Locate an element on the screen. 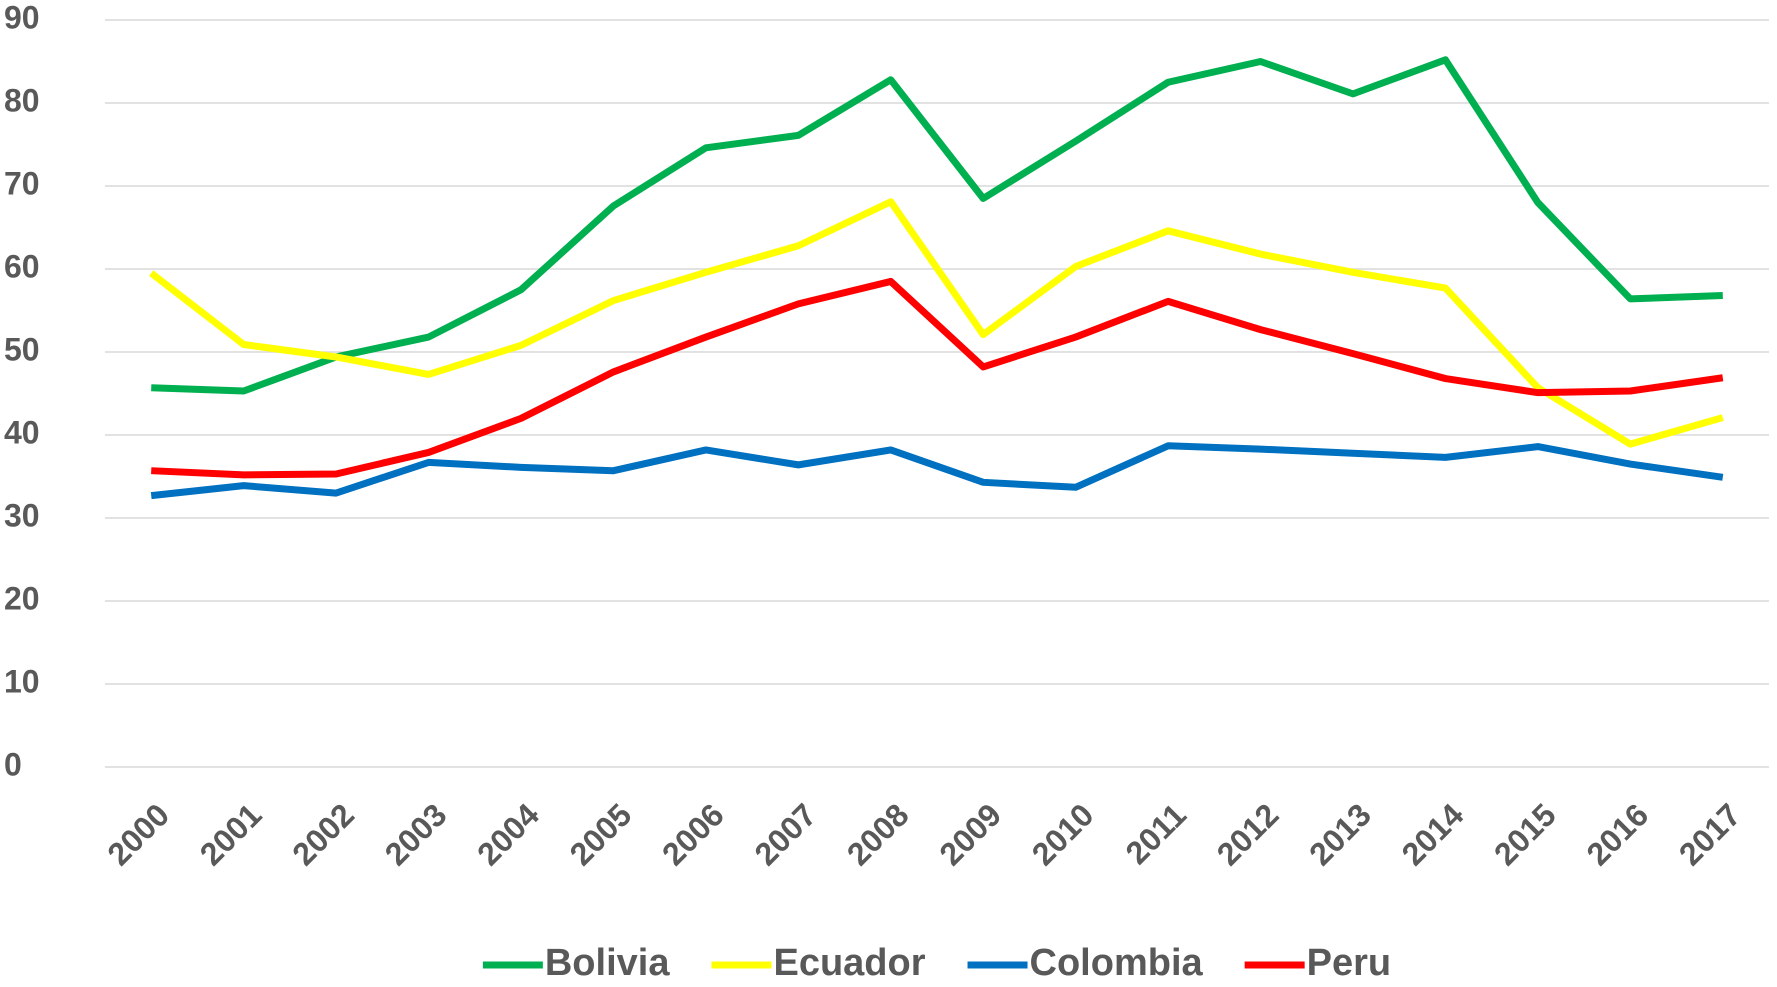 This screenshot has height=987, width=1777. legend-label: Peru is located at coordinates (1349, 963).